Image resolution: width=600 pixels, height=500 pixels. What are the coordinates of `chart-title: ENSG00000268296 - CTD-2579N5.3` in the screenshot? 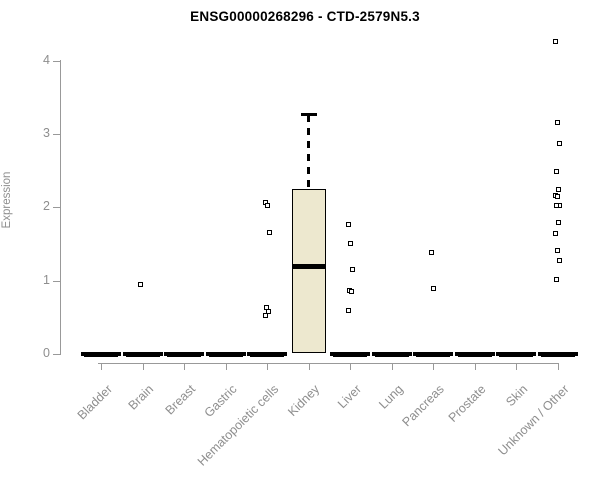 It's located at (305, 16).